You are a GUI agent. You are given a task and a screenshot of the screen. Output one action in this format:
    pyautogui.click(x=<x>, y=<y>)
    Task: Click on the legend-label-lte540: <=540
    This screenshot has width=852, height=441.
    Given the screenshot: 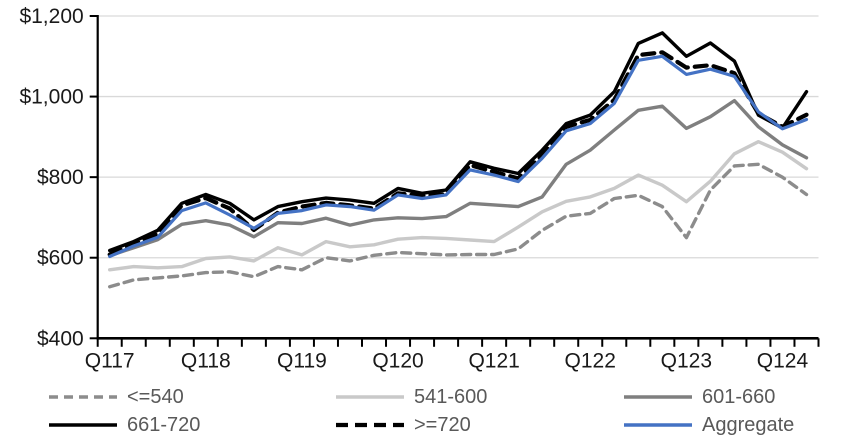 What is the action you would take?
    pyautogui.click(x=155, y=397)
    